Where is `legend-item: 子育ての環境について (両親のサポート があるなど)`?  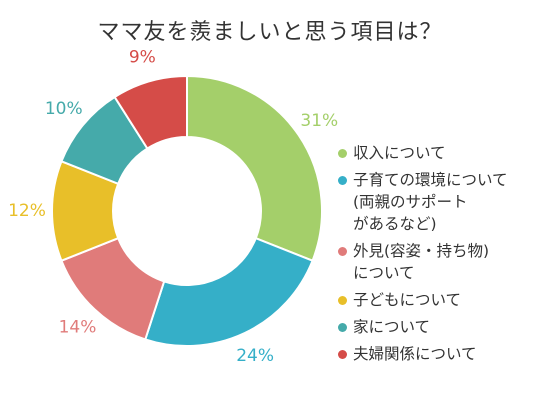
legend-item: 子育ての環境について (両親のサポート があるなど) is located at coordinates (438, 202).